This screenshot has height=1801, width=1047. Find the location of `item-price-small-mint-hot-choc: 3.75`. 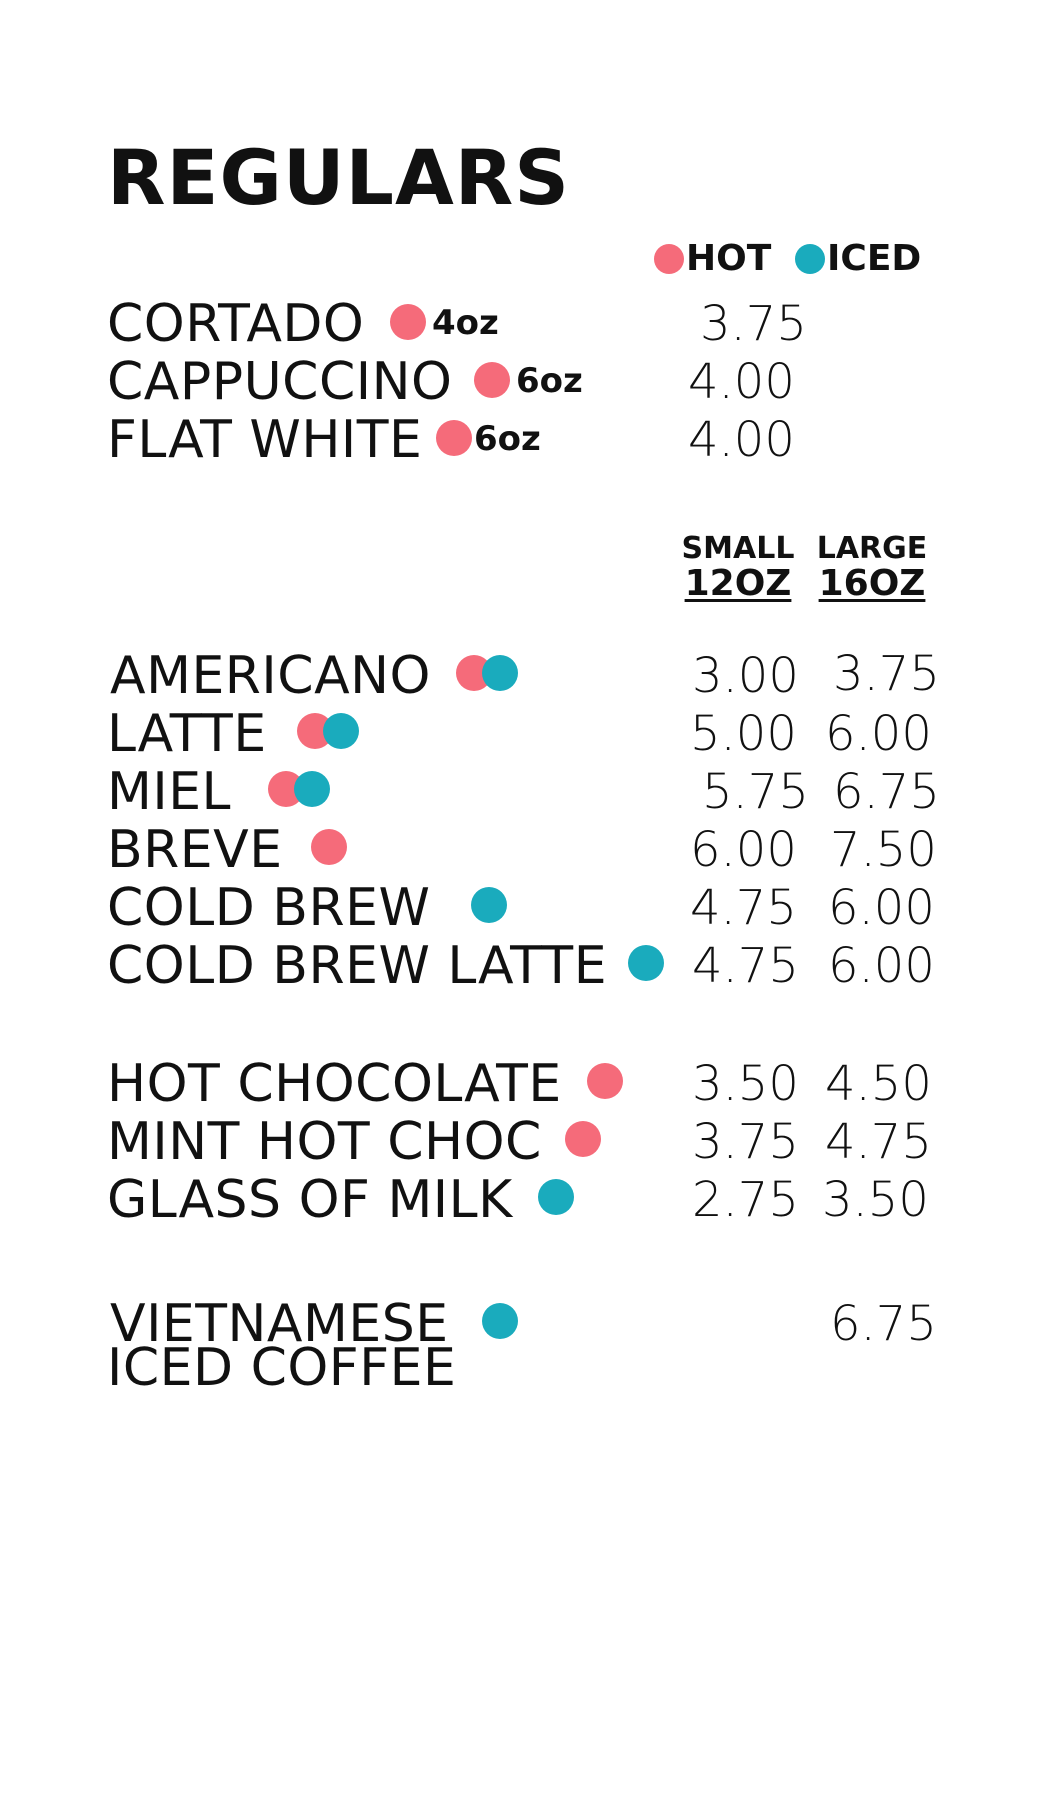

item-price-small-mint-hot-choc: 3.75 is located at coordinates (745, 1142).